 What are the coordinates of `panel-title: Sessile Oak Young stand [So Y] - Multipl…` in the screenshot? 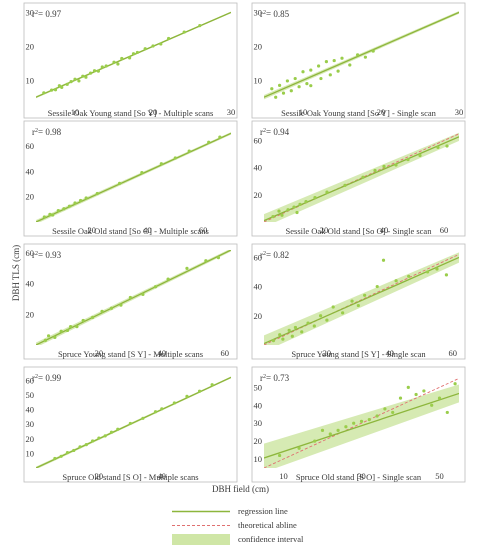 It's located at (131, 113).